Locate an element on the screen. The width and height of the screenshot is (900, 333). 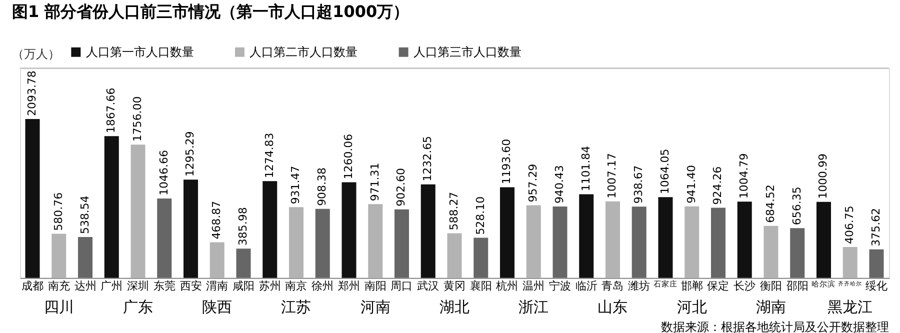
data-label: 908.38 is located at coordinates (322, 187).